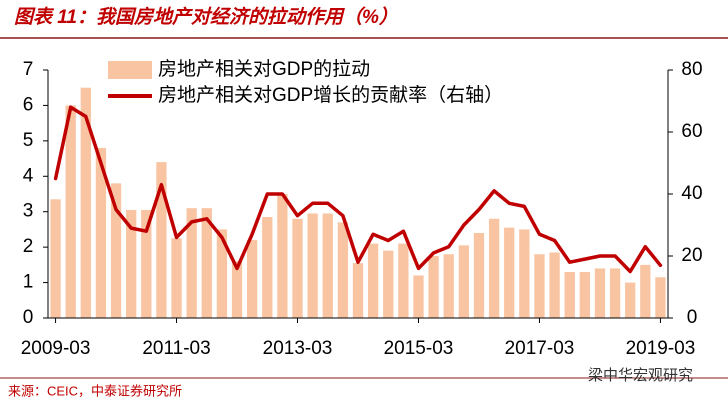  What do you see at coordinates (28, 140) in the screenshot?
I see `y-tick-label: 5` at bounding box center [28, 140].